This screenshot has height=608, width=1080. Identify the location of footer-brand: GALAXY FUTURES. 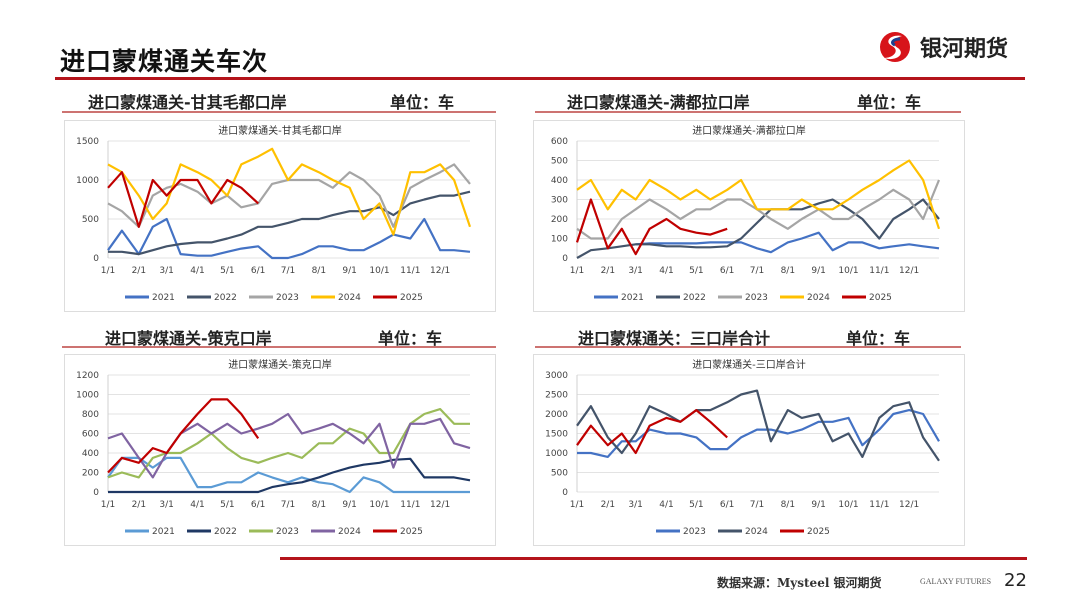
(956, 581).